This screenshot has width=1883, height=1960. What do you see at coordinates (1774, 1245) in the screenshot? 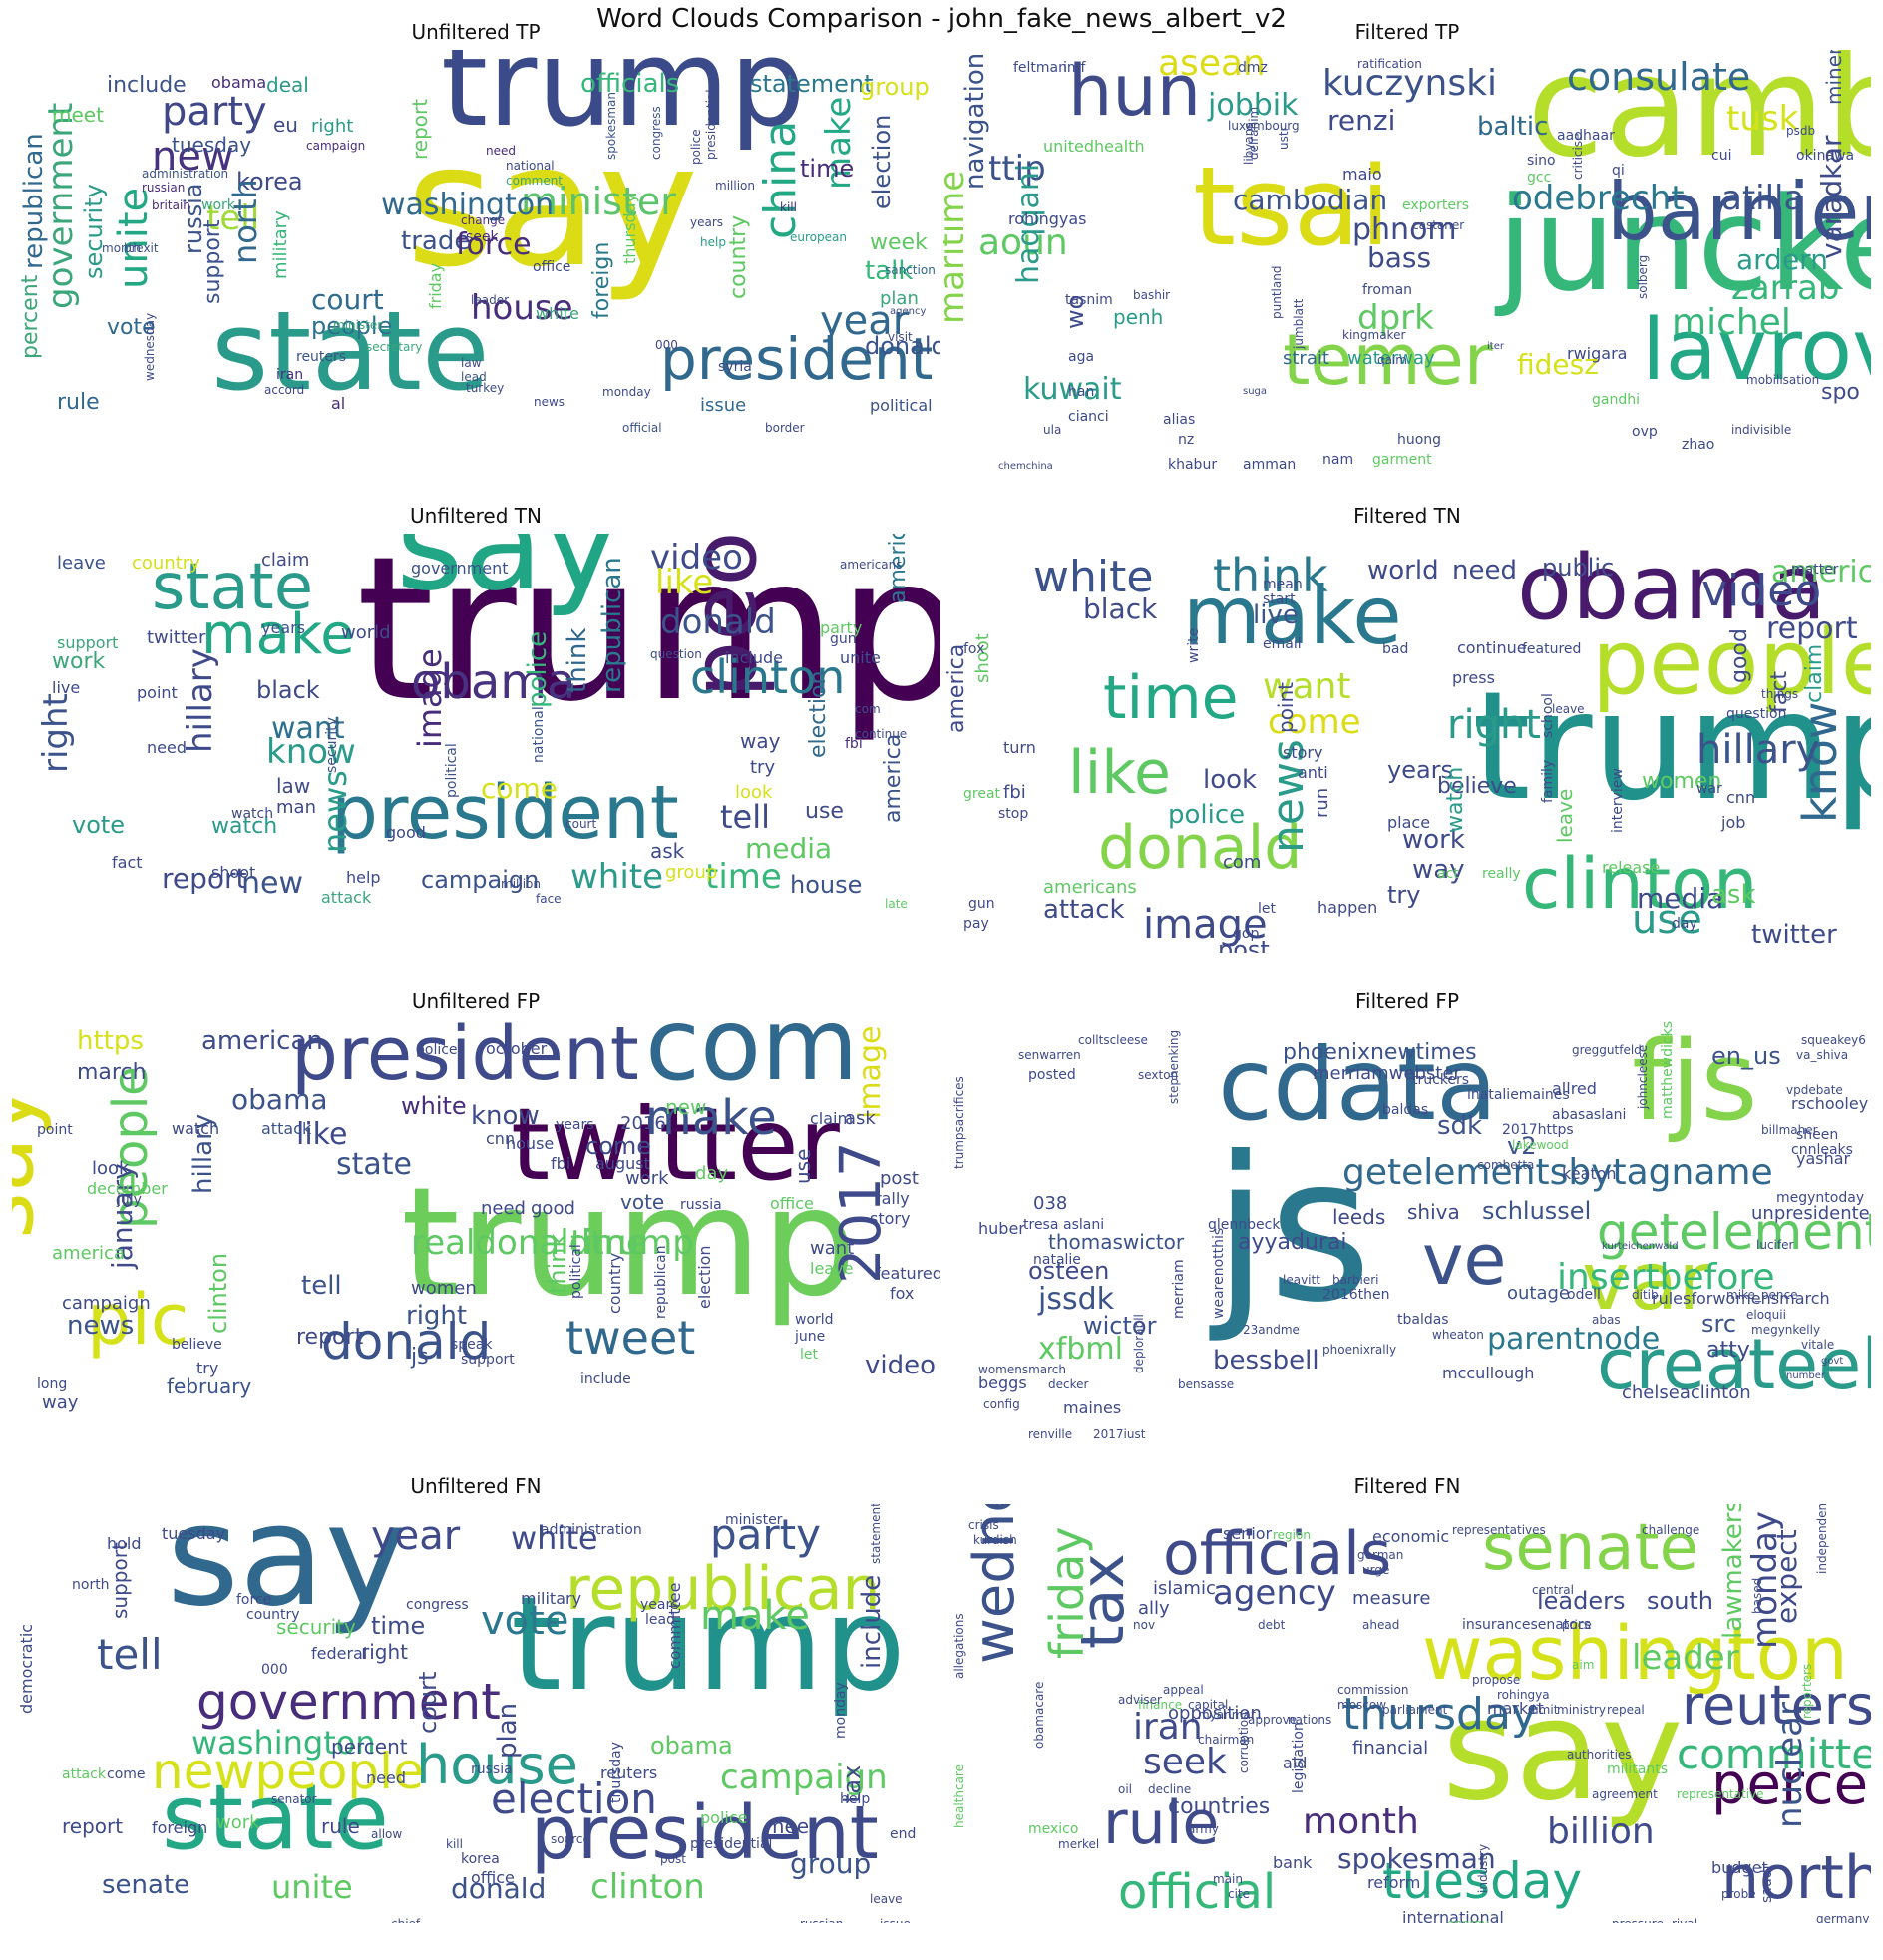
I see `cloud-word: lucifer` at bounding box center [1774, 1245].